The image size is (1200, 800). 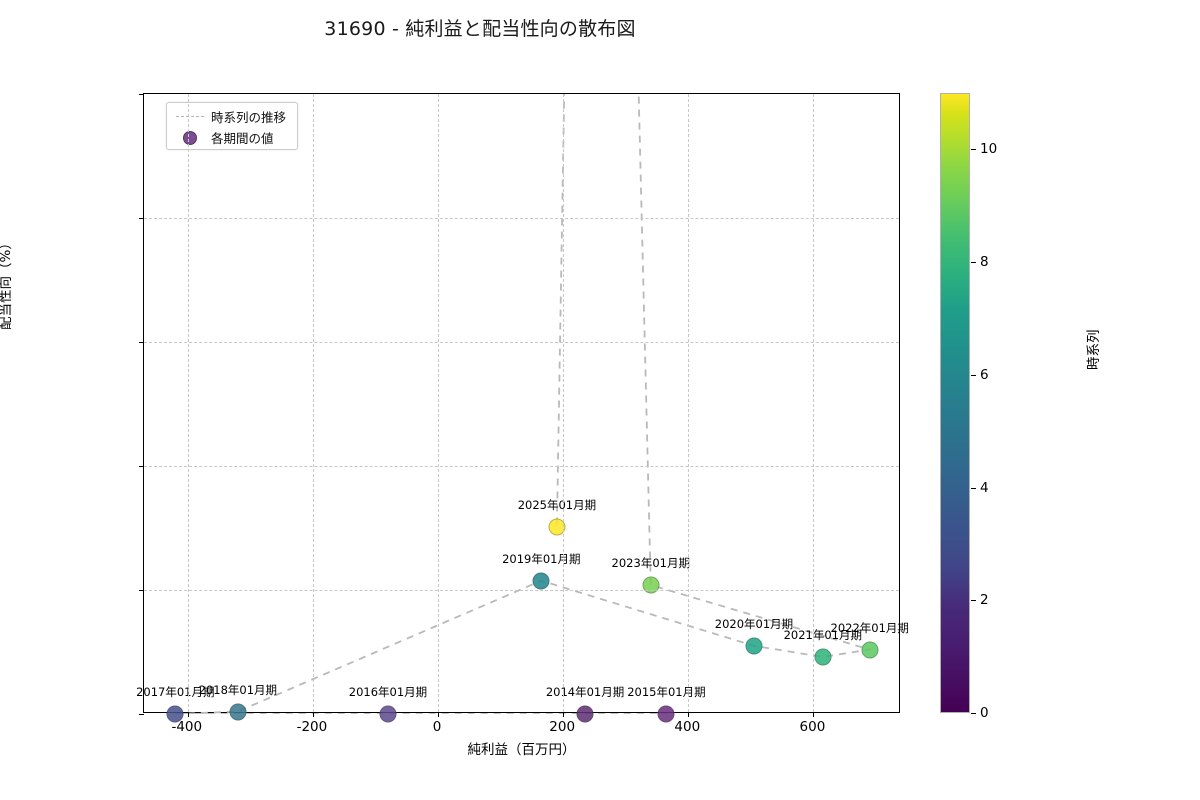 What do you see at coordinates (984, 262) in the screenshot?
I see `colorbar-tick-label: 8` at bounding box center [984, 262].